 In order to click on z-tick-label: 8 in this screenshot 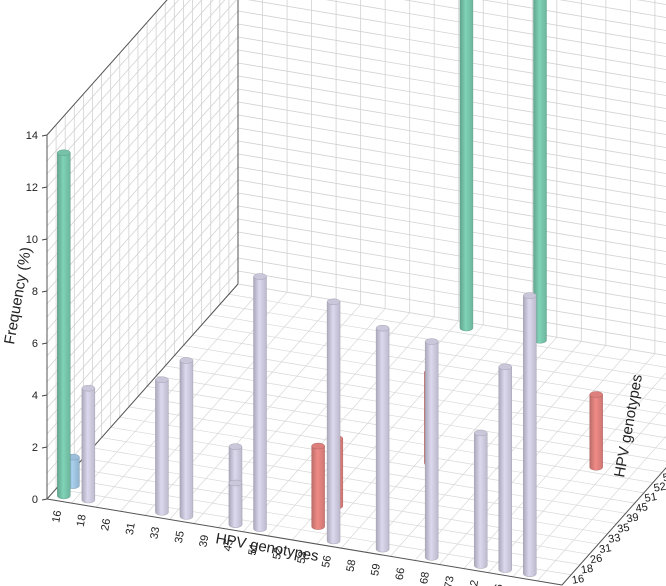, I will do `click(35, 292)`.